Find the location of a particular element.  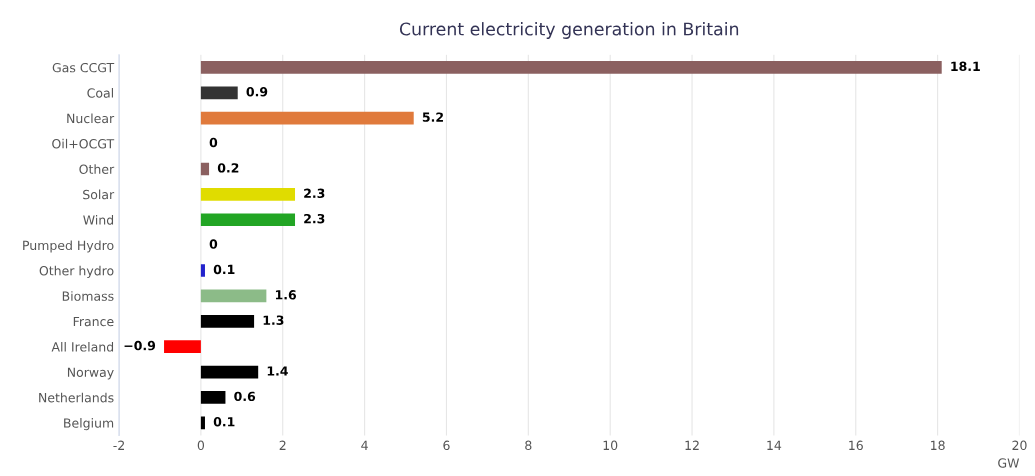

x-tick-label: -2 is located at coordinates (119, 445).